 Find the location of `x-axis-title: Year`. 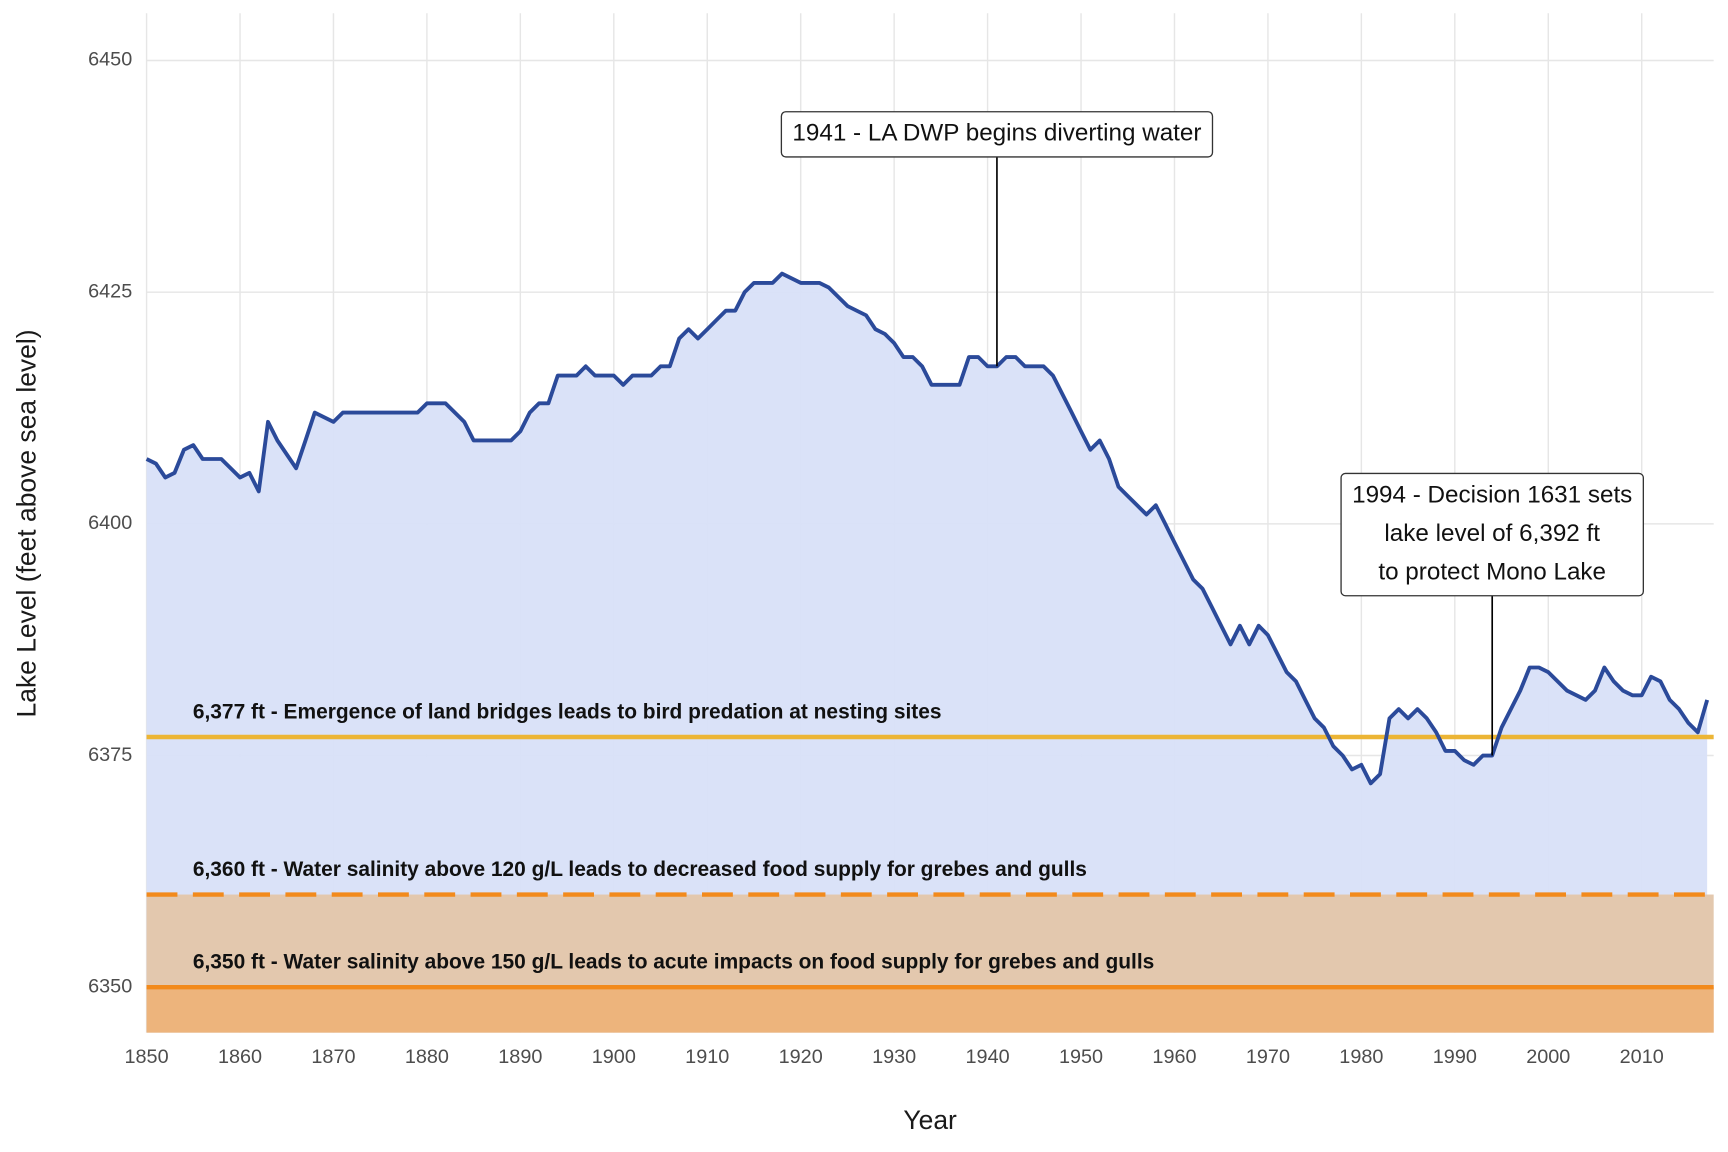

x-axis-title: Year is located at coordinates (930, 1120).